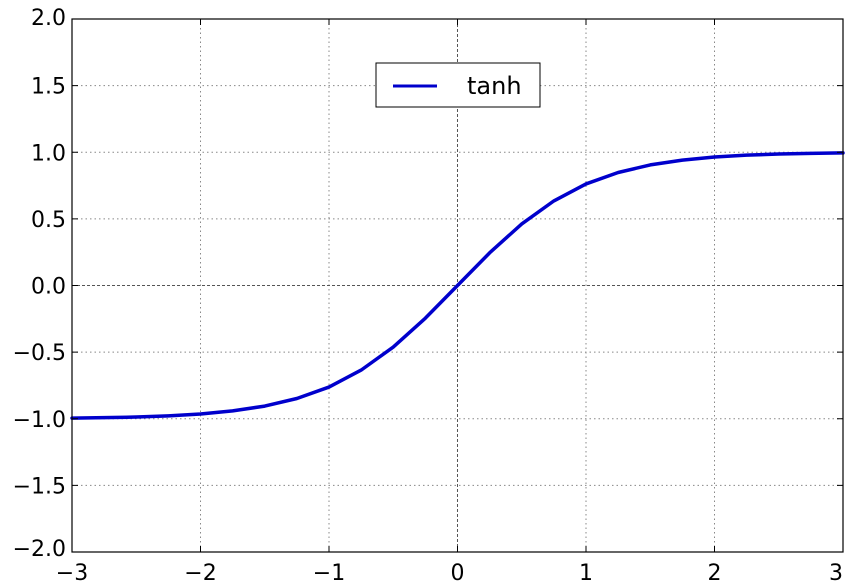 The width and height of the screenshot is (850, 586). What do you see at coordinates (494, 86) in the screenshot?
I see `legend-label-tanh: tanh` at bounding box center [494, 86].